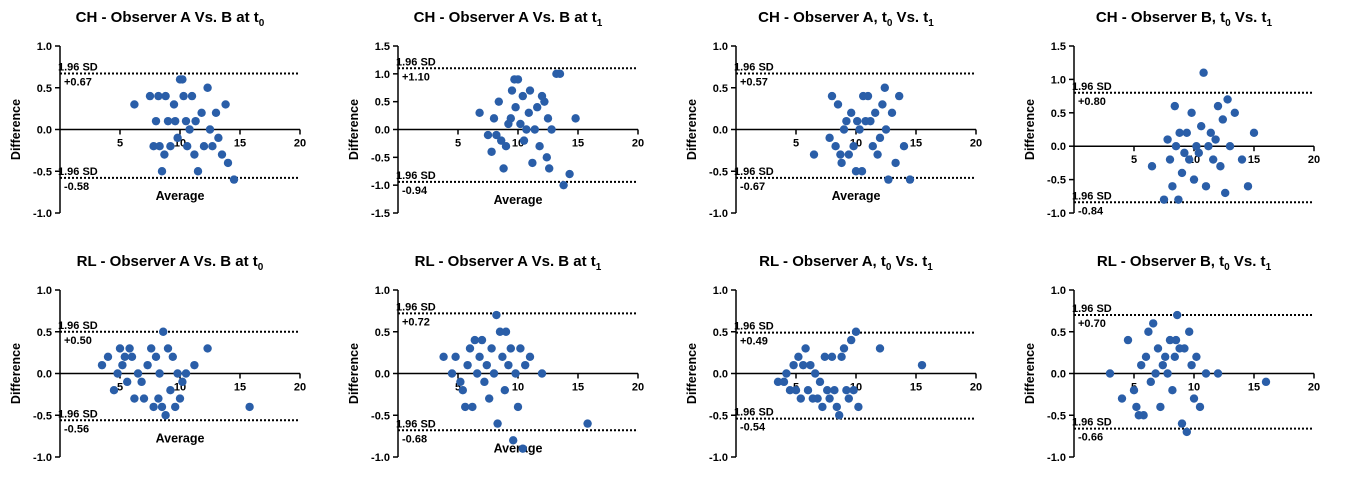 Image resolution: width=1354 pixels, height=488 pixels. What do you see at coordinates (120, 144) in the screenshot?
I see `x-tick-label: 5` at bounding box center [120, 144].